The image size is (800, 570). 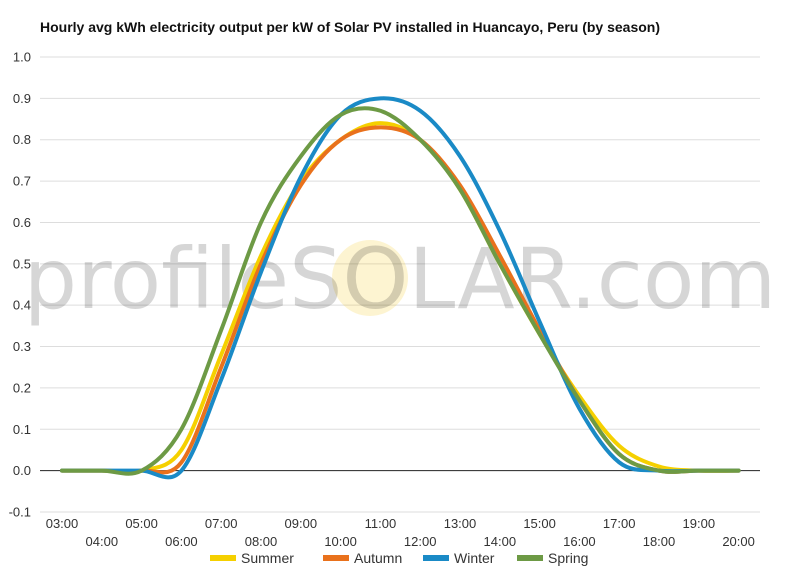 I want to click on y-tick-label: 0.2, so click(x=22, y=387).